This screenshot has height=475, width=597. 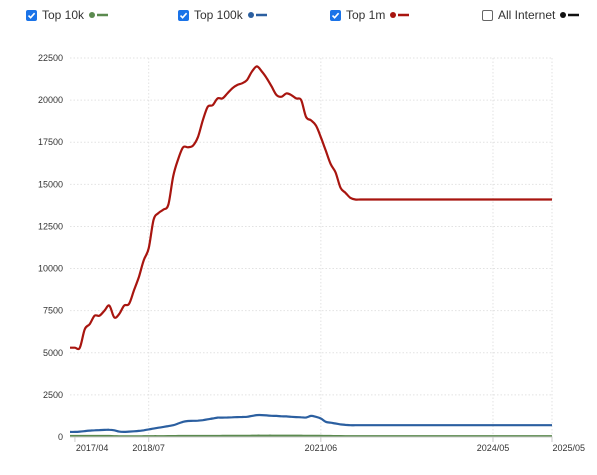 I want to click on y-tick-label: 22500, so click(x=50, y=58).